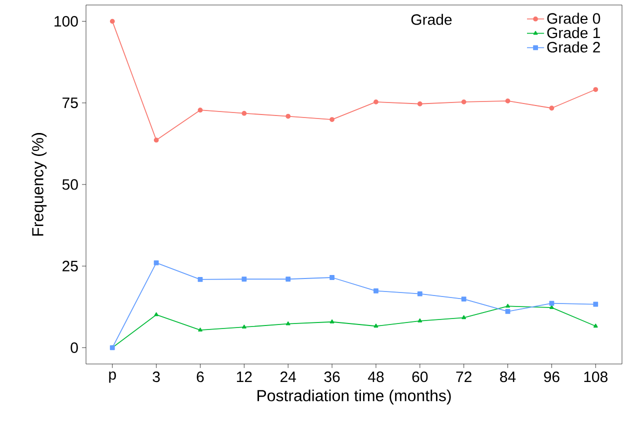 Image resolution: width=624 pixels, height=422 pixels. I want to click on x-tick-label: 48, so click(376, 377).